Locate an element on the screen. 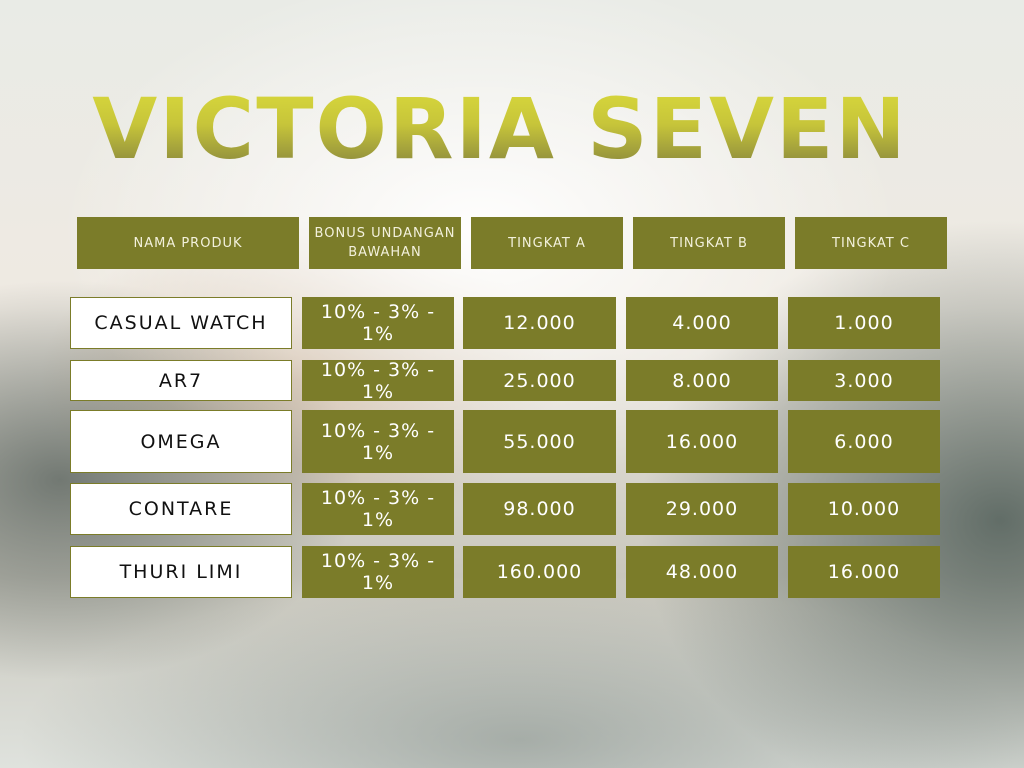 The width and height of the screenshot is (1024, 768). table-cell-b: 29.000 is located at coordinates (702, 509).